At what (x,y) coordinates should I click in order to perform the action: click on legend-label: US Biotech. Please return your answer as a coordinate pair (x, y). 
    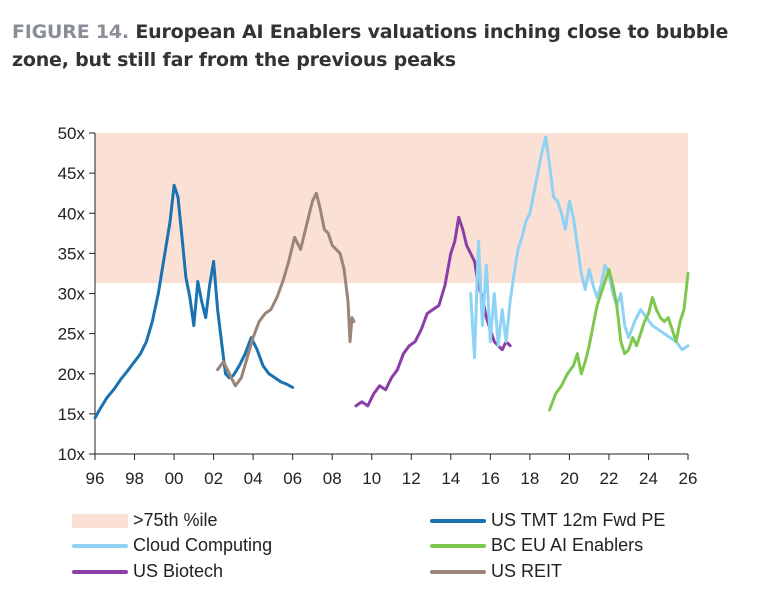
    Looking at the image, I should click on (178, 571).